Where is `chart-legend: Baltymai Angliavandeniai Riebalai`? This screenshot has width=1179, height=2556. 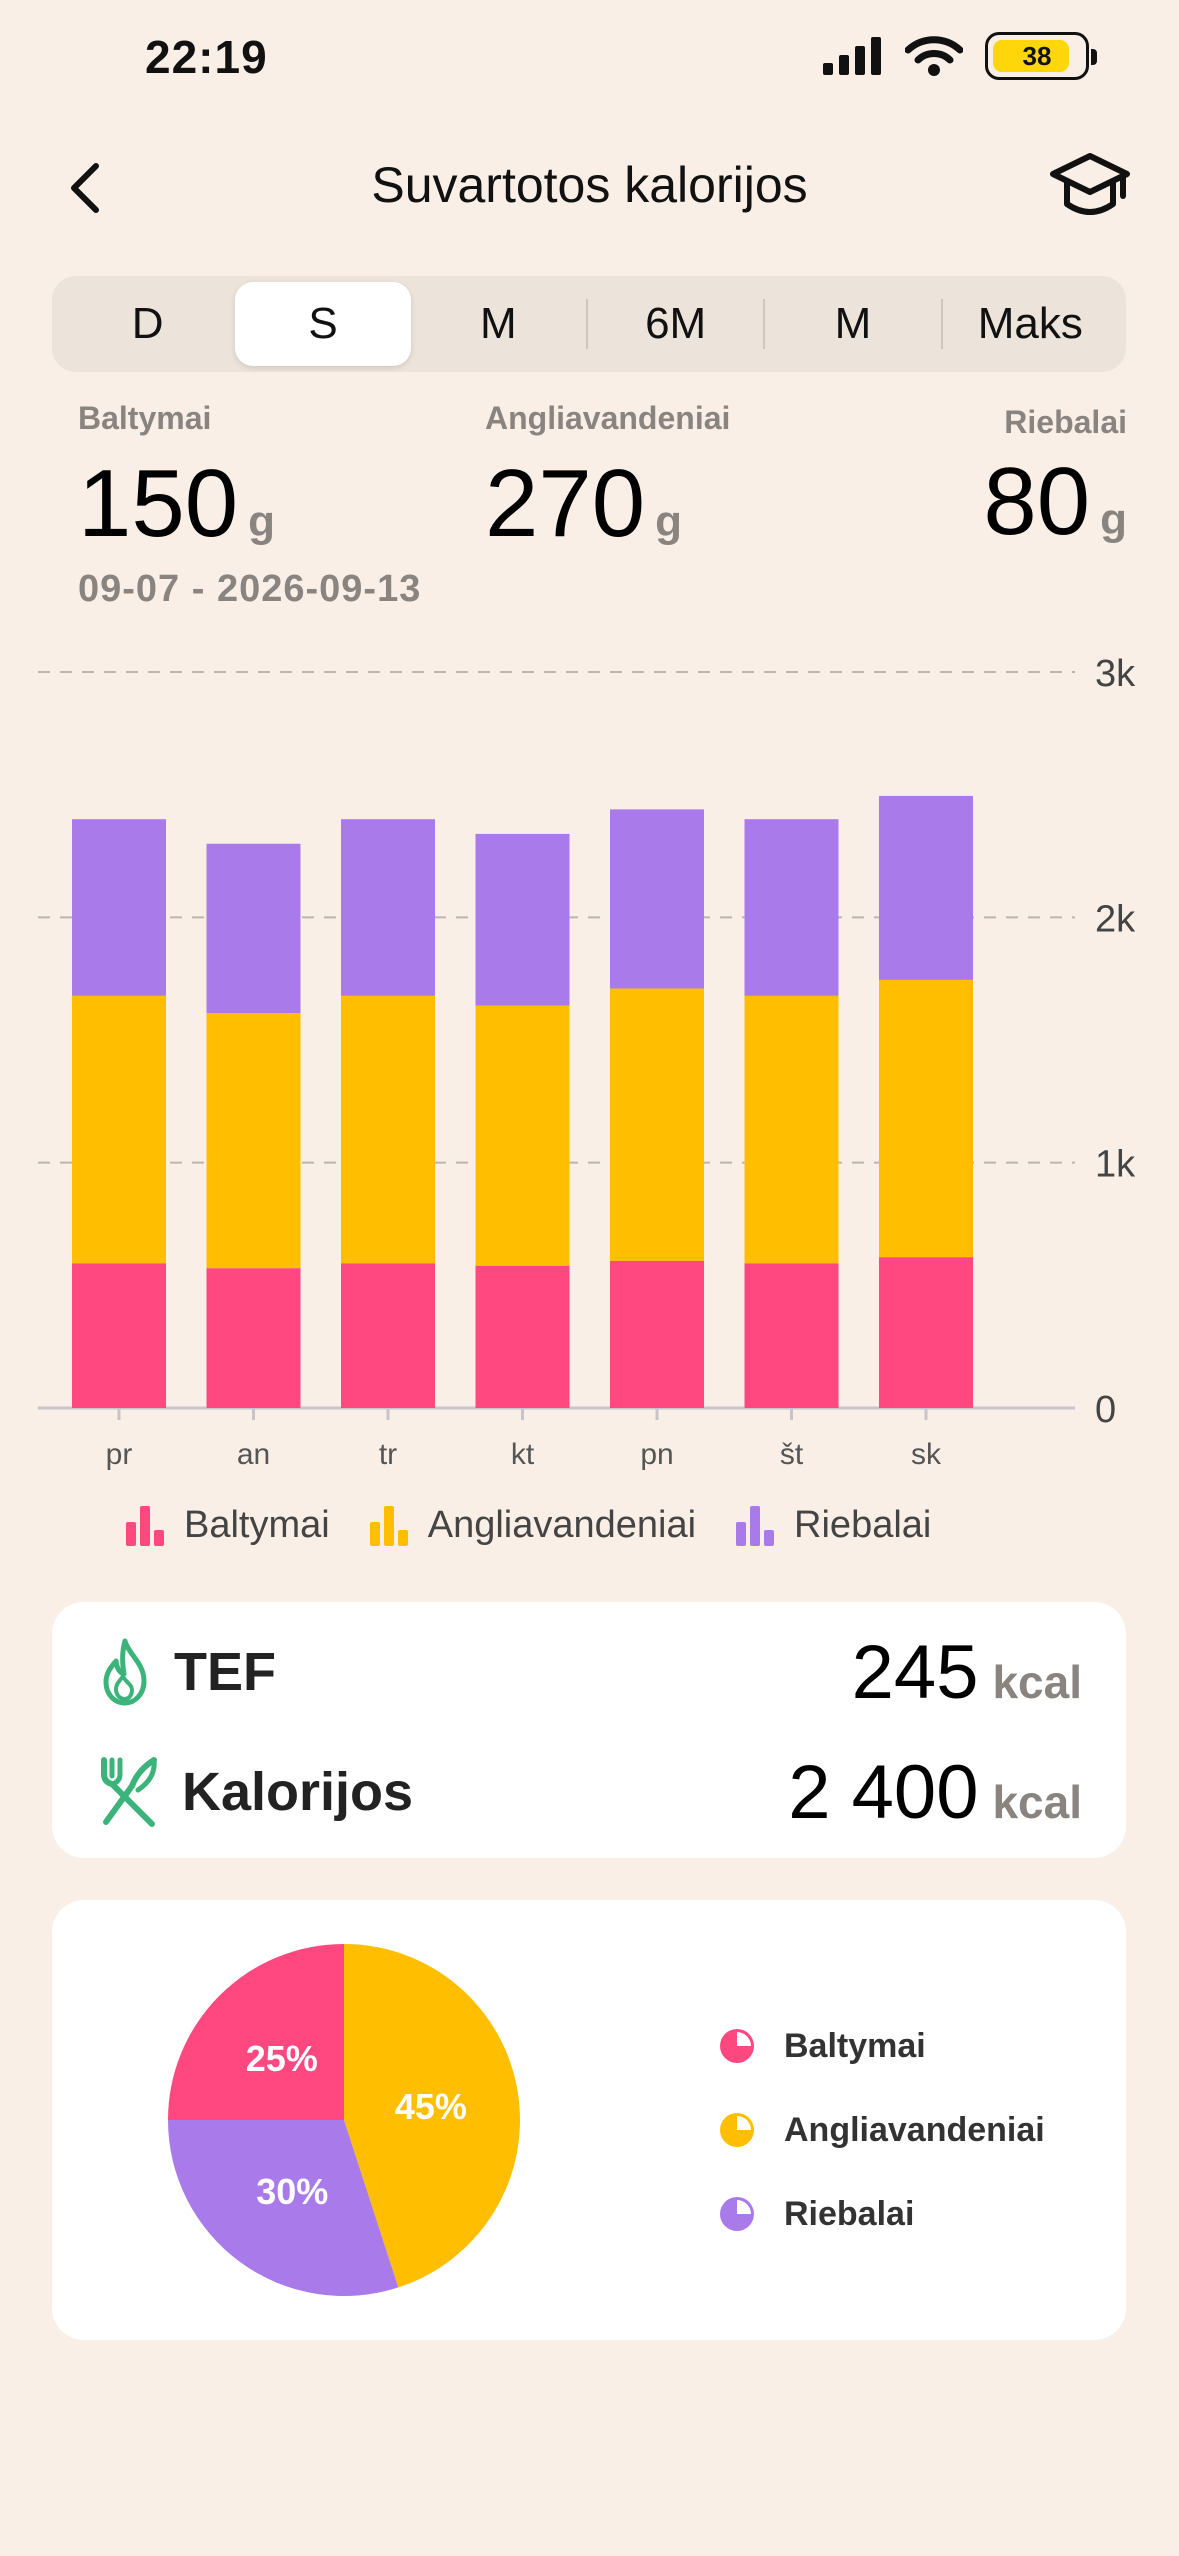 chart-legend: Baltymai Angliavandeniai Riebalai is located at coordinates (528, 1525).